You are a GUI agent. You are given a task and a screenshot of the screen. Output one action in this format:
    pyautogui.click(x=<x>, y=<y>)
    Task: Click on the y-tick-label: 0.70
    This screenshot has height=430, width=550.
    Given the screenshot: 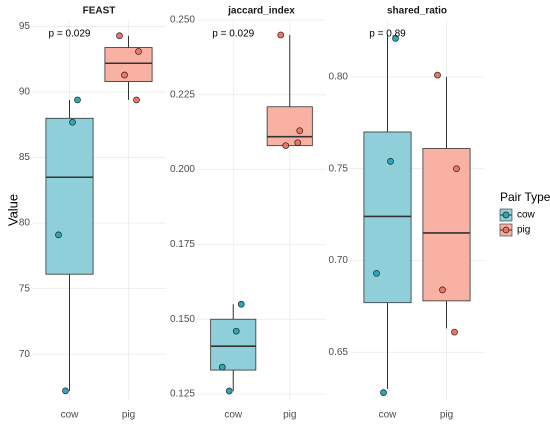 What is the action you would take?
    pyautogui.click(x=339, y=260)
    